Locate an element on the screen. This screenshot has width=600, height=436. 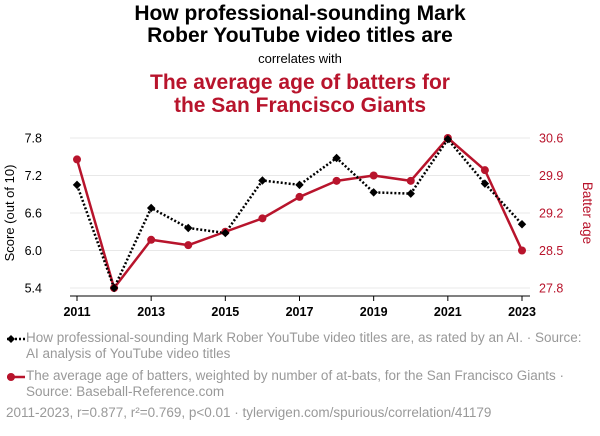
left-axis-tick-label: 7.8 is located at coordinates (33, 139).